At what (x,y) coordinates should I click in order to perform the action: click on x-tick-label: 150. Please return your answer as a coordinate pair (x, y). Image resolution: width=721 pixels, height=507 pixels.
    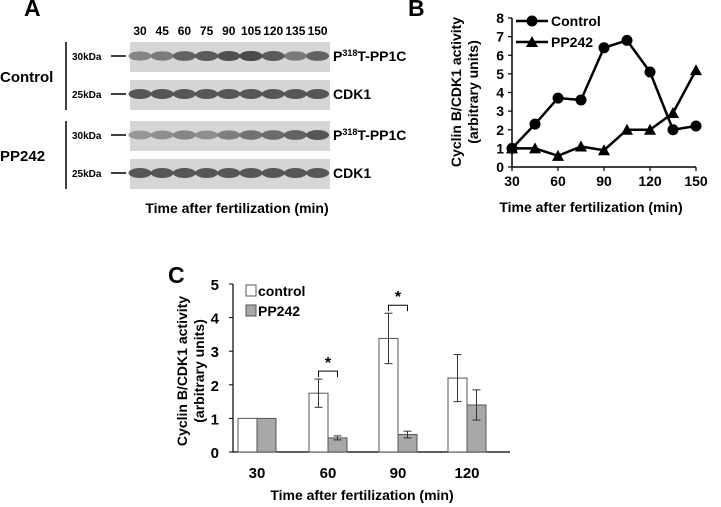
    Looking at the image, I should click on (696, 181).